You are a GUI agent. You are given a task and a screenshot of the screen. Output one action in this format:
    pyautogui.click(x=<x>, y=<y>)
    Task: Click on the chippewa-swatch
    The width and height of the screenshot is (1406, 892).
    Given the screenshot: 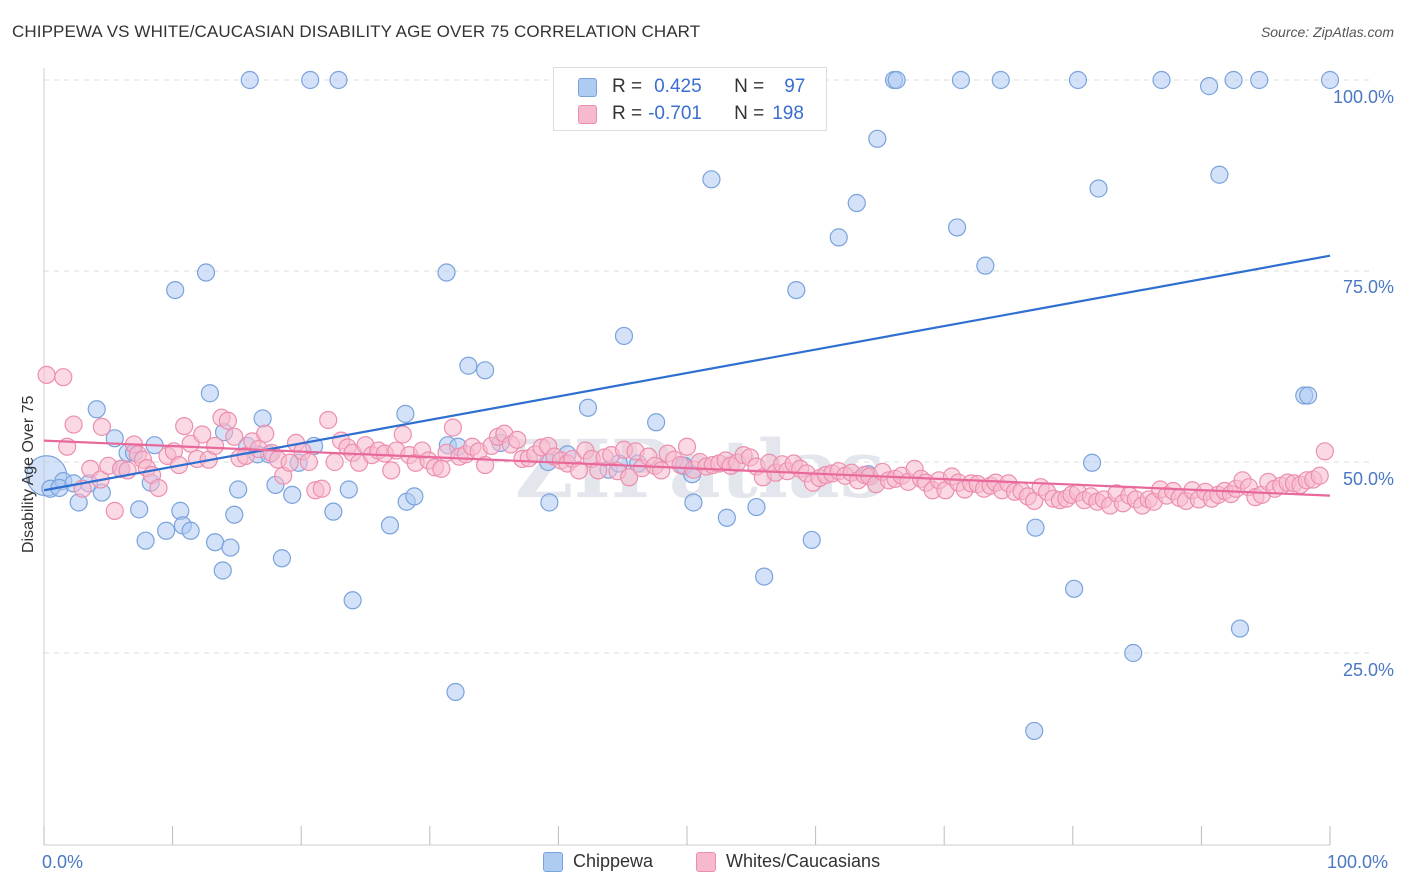 What is the action you would take?
    pyautogui.click(x=587, y=87)
    